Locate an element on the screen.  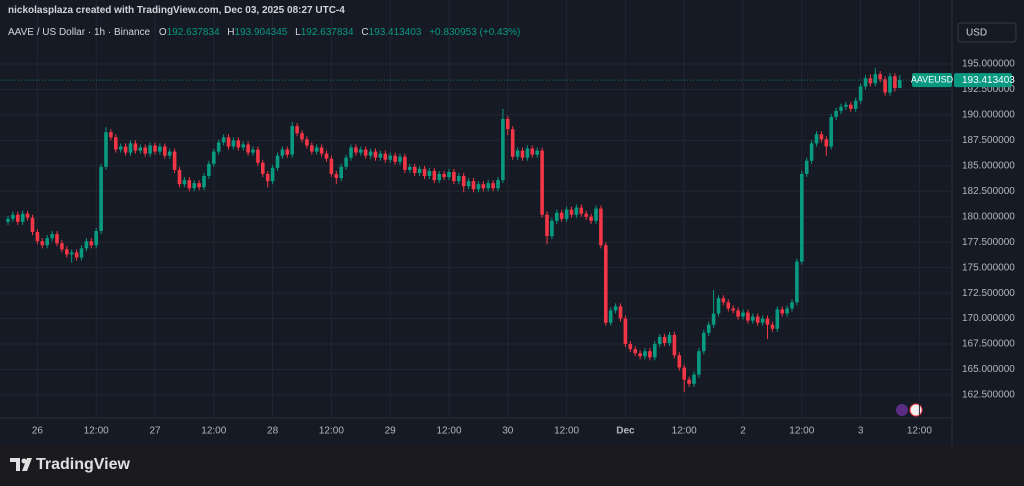
currency-button is located at coordinates (987, 32).